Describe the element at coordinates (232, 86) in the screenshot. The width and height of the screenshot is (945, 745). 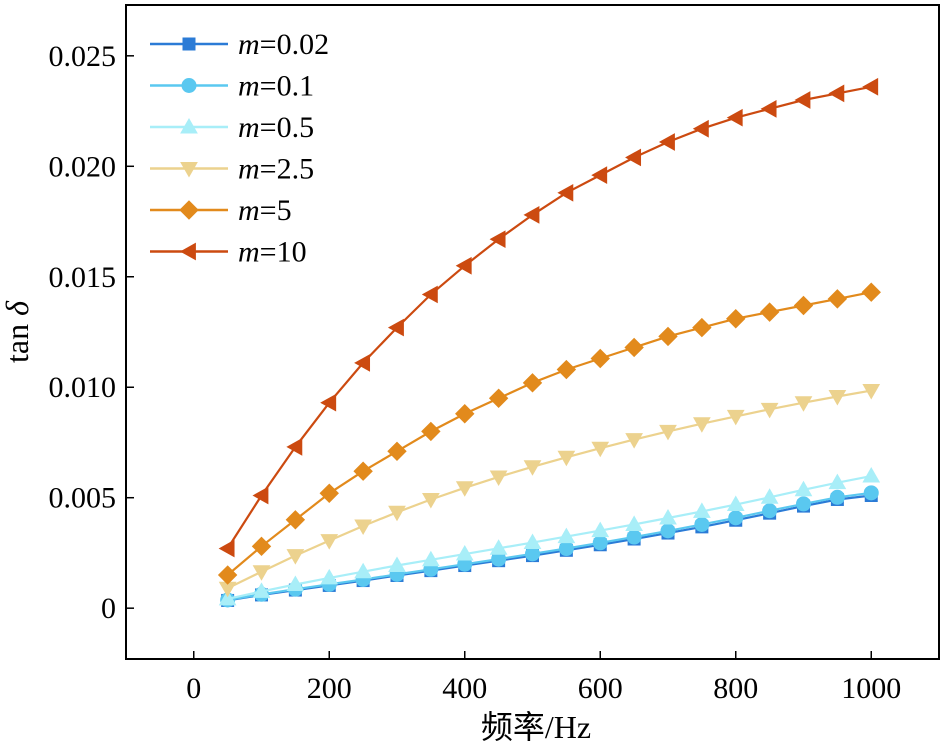
I see `legend-item: m=0.1` at that location.